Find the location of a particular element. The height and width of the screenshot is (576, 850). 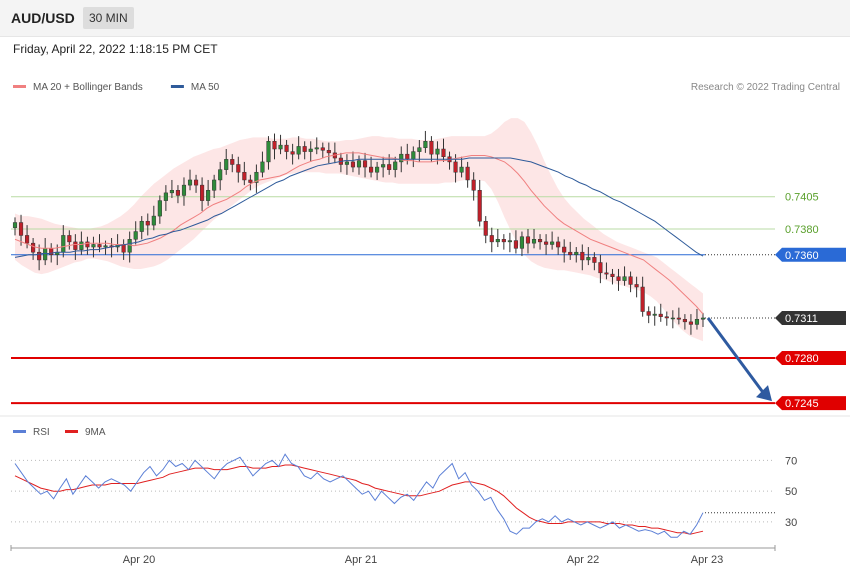

rsi-ma9-line is located at coordinates (359, 499).